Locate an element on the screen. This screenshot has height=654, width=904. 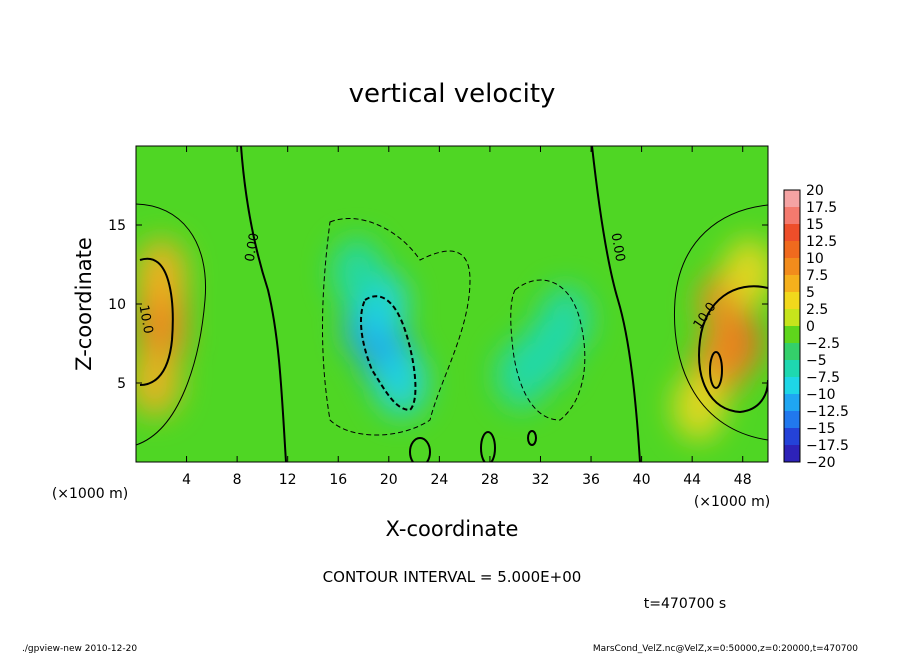
colorbar-label: −12.5 is located at coordinates (827, 412).